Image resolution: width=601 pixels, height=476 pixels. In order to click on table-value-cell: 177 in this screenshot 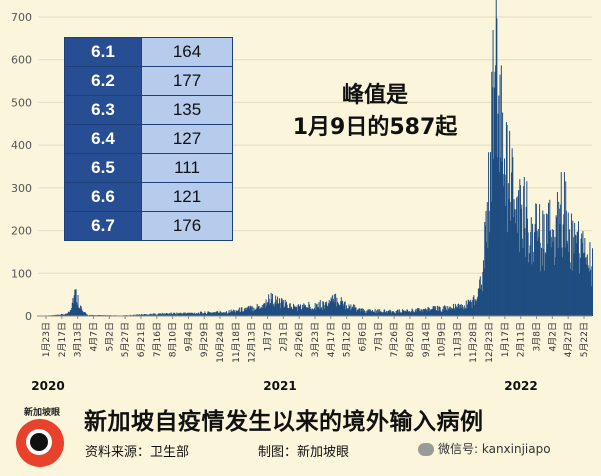, I will do `click(187, 81)`.